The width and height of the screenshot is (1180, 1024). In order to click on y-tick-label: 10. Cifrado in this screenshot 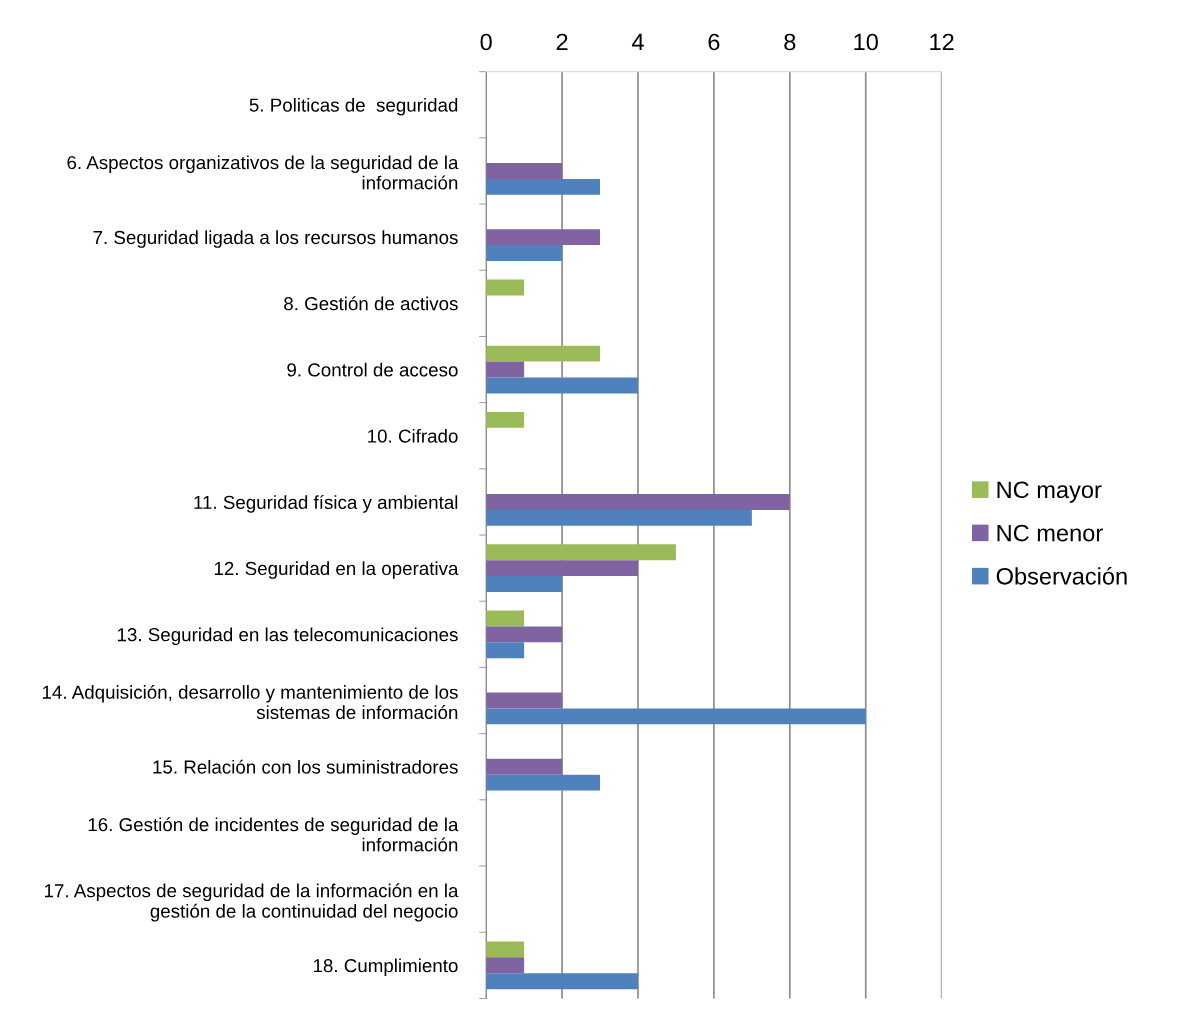, I will do `click(413, 435)`.